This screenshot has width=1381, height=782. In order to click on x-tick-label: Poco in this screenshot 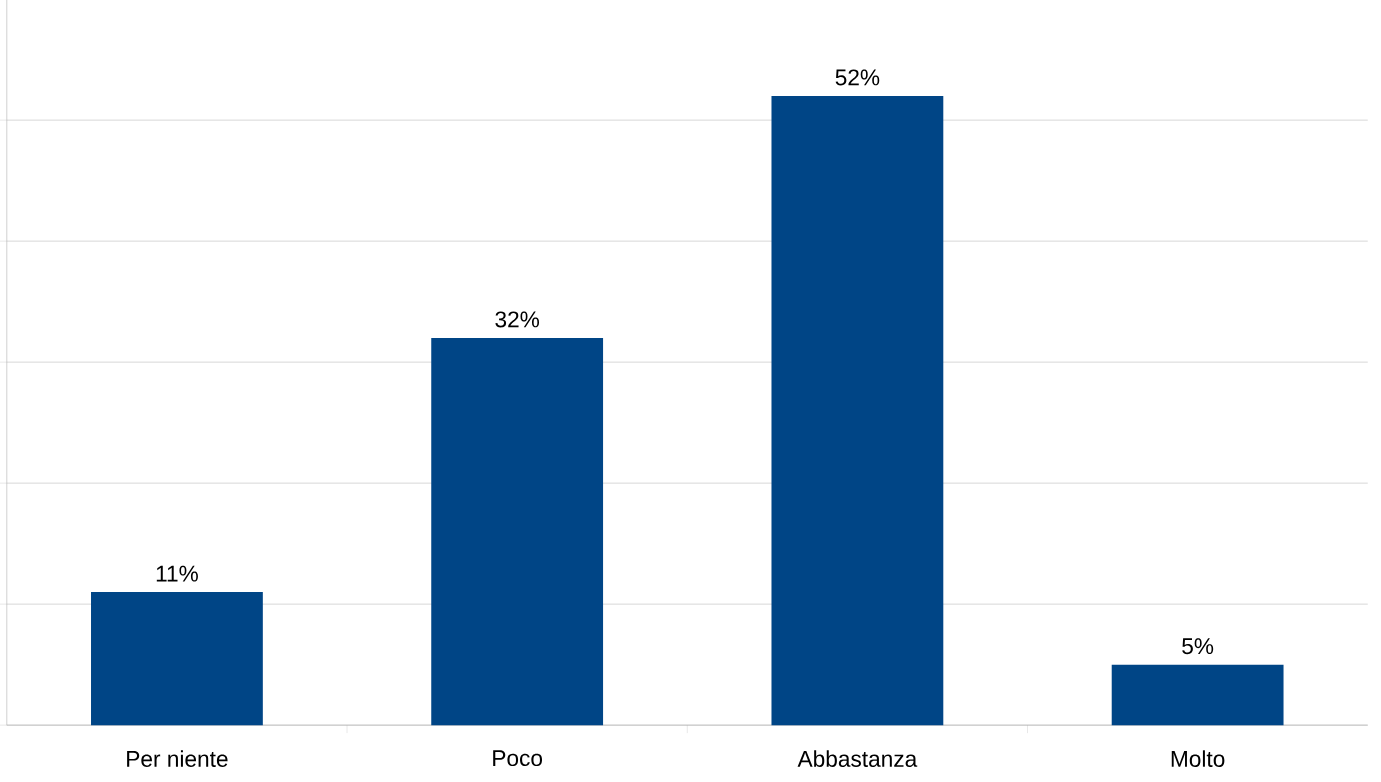, I will do `click(518, 758)`.